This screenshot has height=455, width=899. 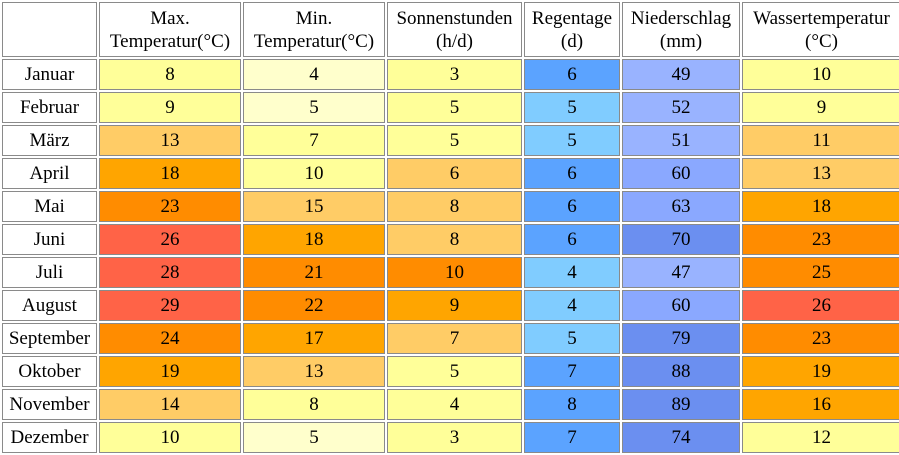 What do you see at coordinates (314, 338) in the screenshot?
I see `value-cell-min-temp: 17` at bounding box center [314, 338].